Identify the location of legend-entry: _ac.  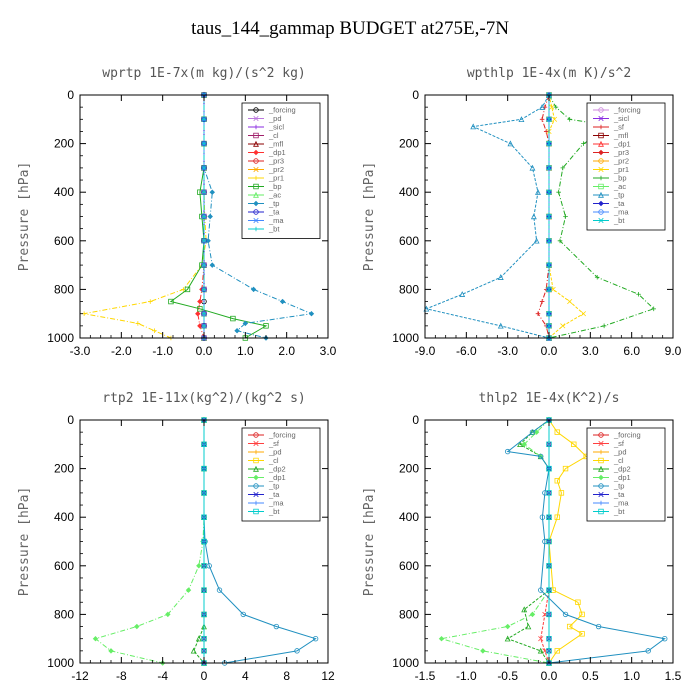
(264, 195).